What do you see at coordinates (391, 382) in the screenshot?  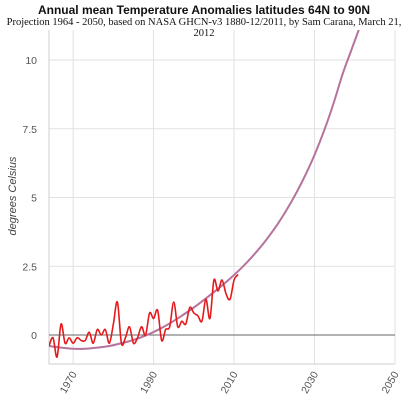 I see `x-tick-label: 2050` at bounding box center [391, 382].